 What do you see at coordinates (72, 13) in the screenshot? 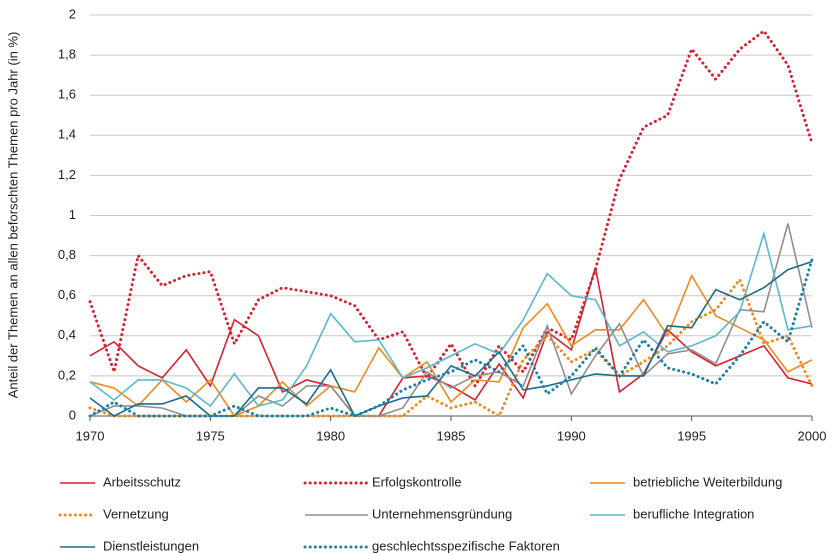
I see `y-tick-label: 2` at bounding box center [72, 13].